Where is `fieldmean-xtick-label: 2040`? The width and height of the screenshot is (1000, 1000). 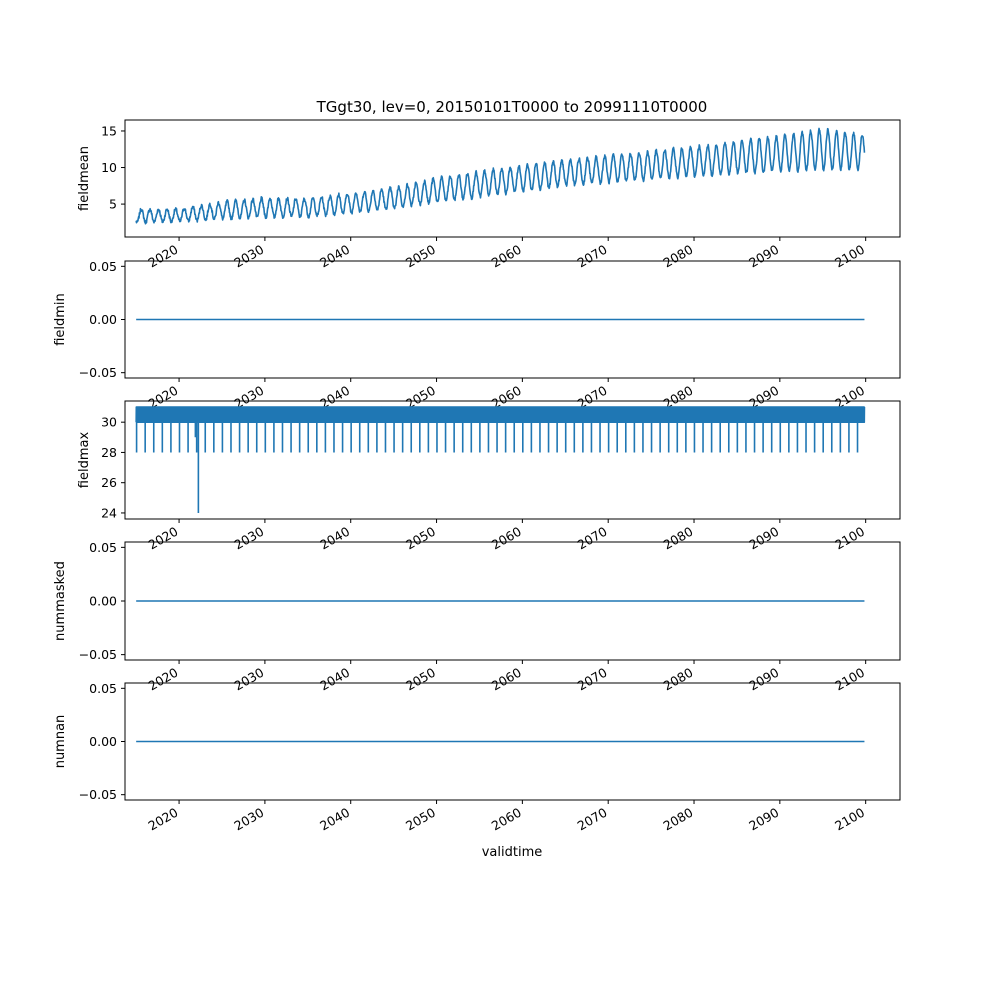 fieldmean-xtick-label: 2040 is located at coordinates (334, 256).